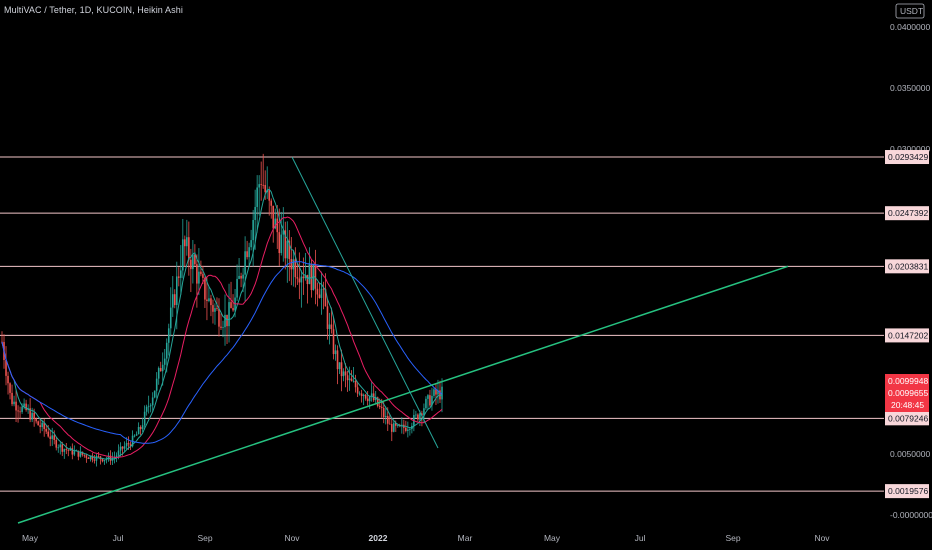 The height and width of the screenshot is (550, 932). What do you see at coordinates (378, 538) in the screenshot?
I see `x-tick-label: 2022` at bounding box center [378, 538].